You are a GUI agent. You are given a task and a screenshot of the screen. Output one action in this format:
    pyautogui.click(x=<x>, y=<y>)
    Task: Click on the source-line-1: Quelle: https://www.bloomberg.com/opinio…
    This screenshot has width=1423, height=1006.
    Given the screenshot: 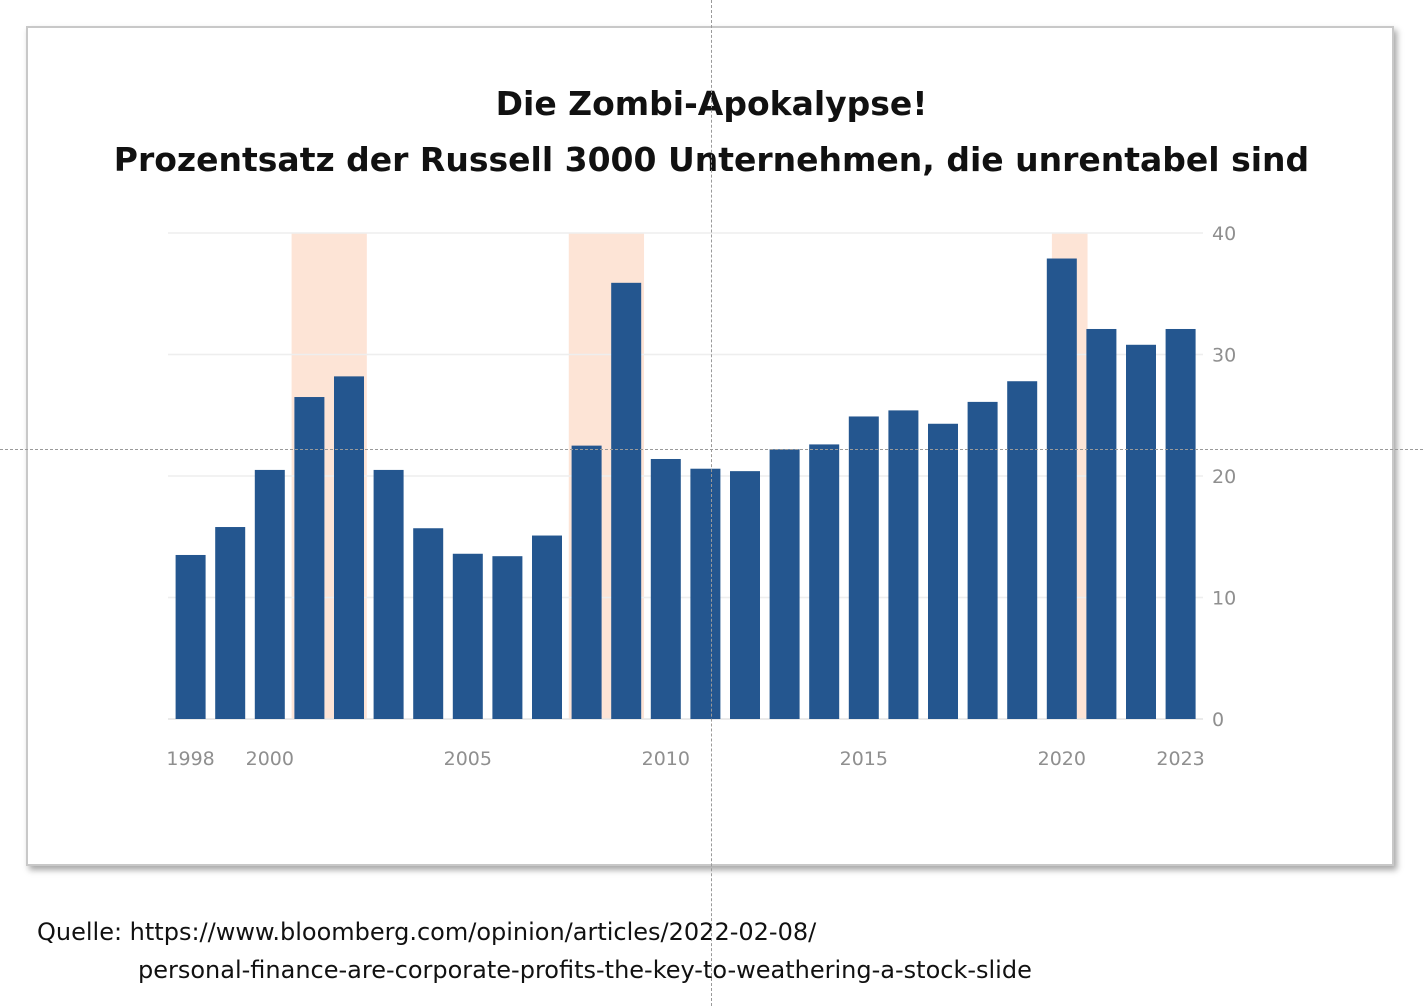 What is the action you would take?
    pyautogui.click(x=427, y=932)
    